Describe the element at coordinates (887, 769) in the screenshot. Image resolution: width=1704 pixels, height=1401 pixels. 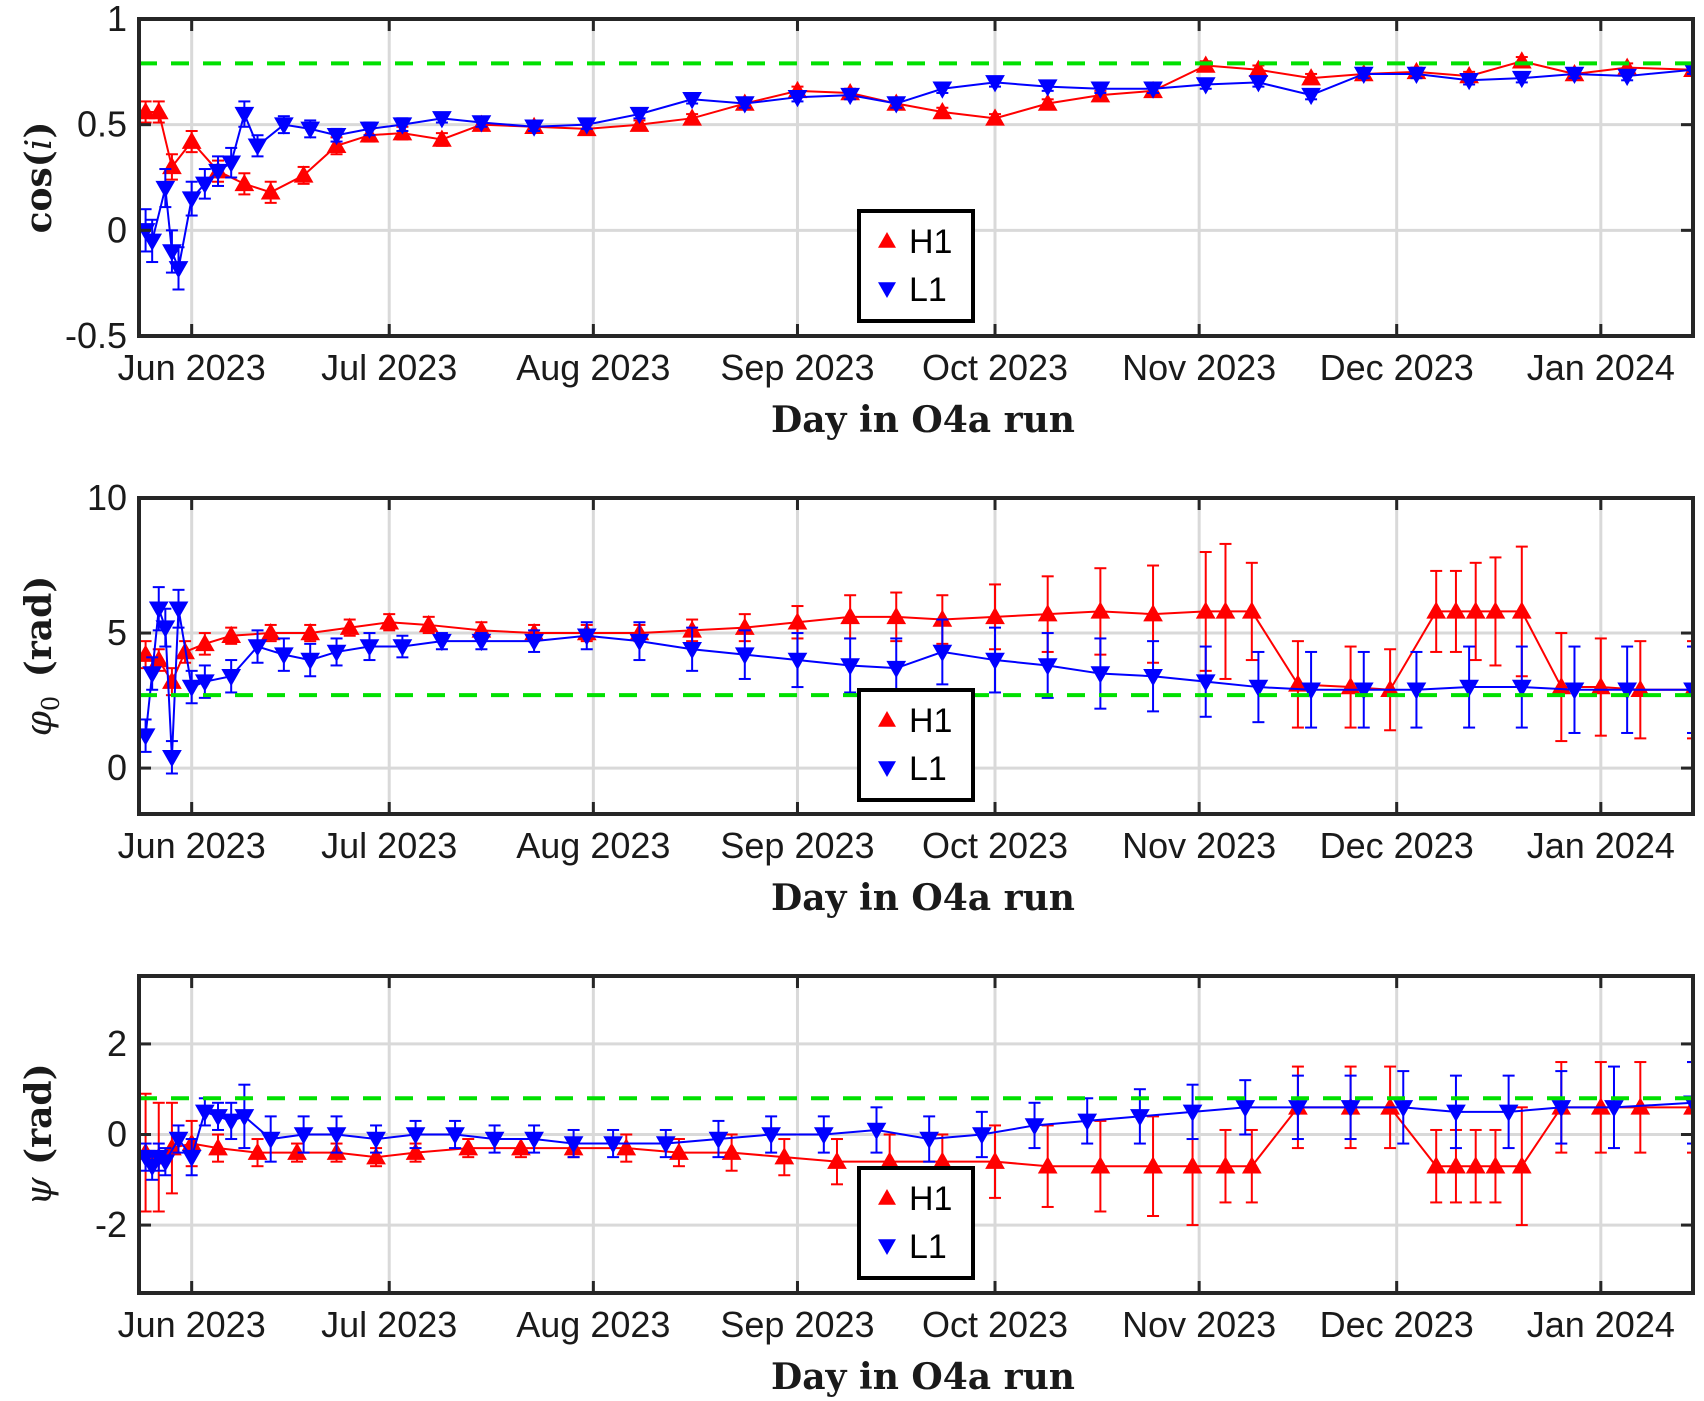
I see `legend-marker-l1` at that location.